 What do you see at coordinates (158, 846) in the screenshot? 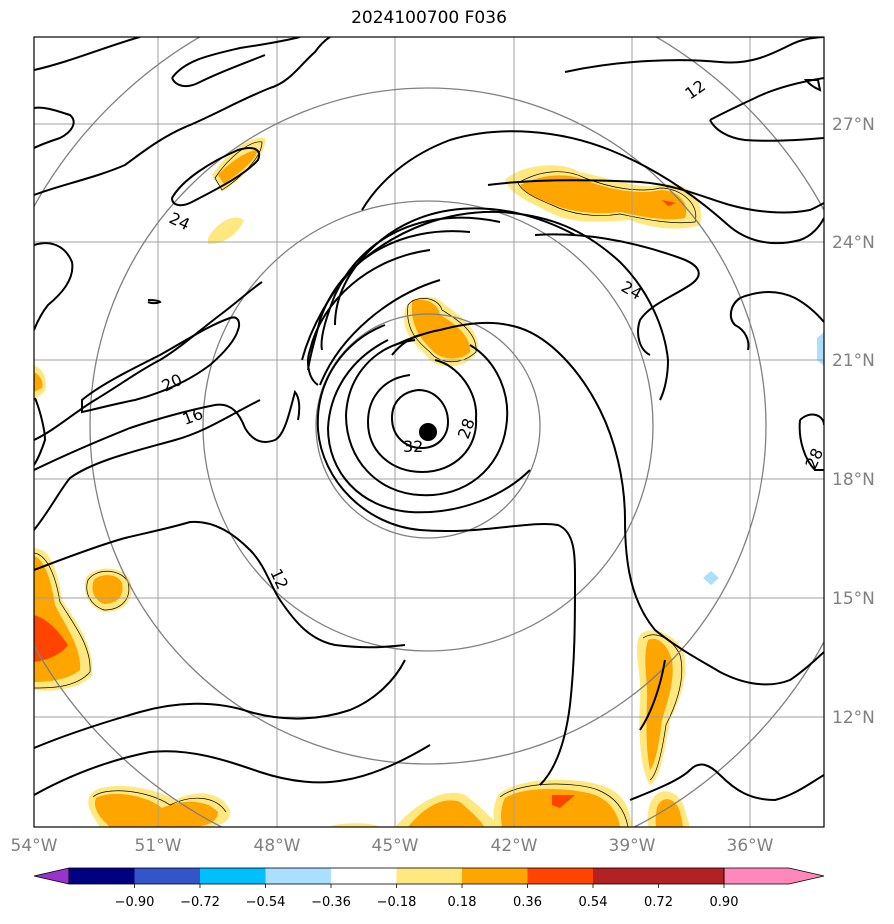
I see `lon-label: 51°W` at bounding box center [158, 846].